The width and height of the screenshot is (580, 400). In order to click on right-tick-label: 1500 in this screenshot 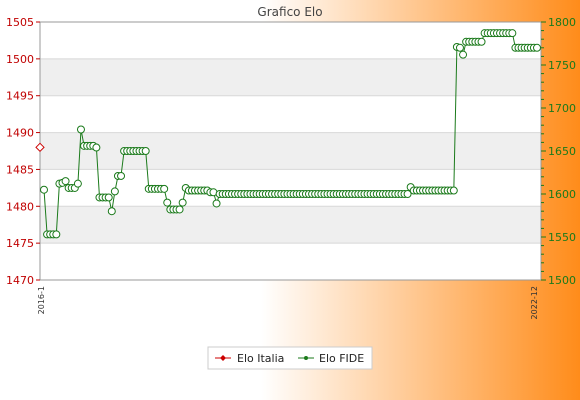, I will do `click(562, 280)`.